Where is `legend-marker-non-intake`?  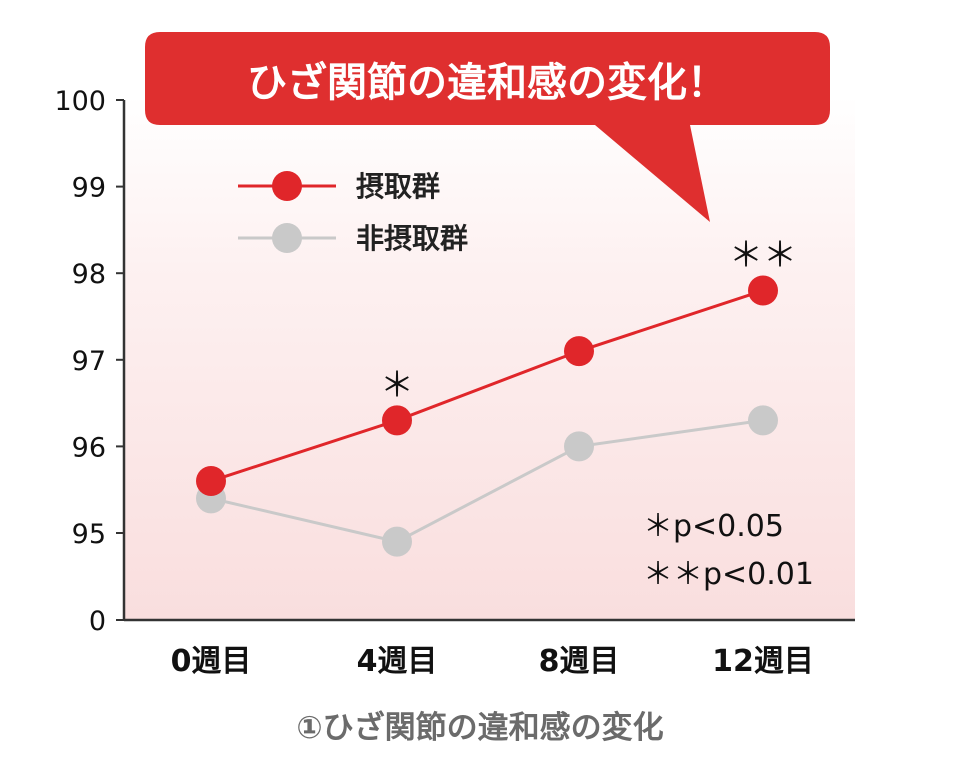
legend-marker-non-intake is located at coordinates (287, 238).